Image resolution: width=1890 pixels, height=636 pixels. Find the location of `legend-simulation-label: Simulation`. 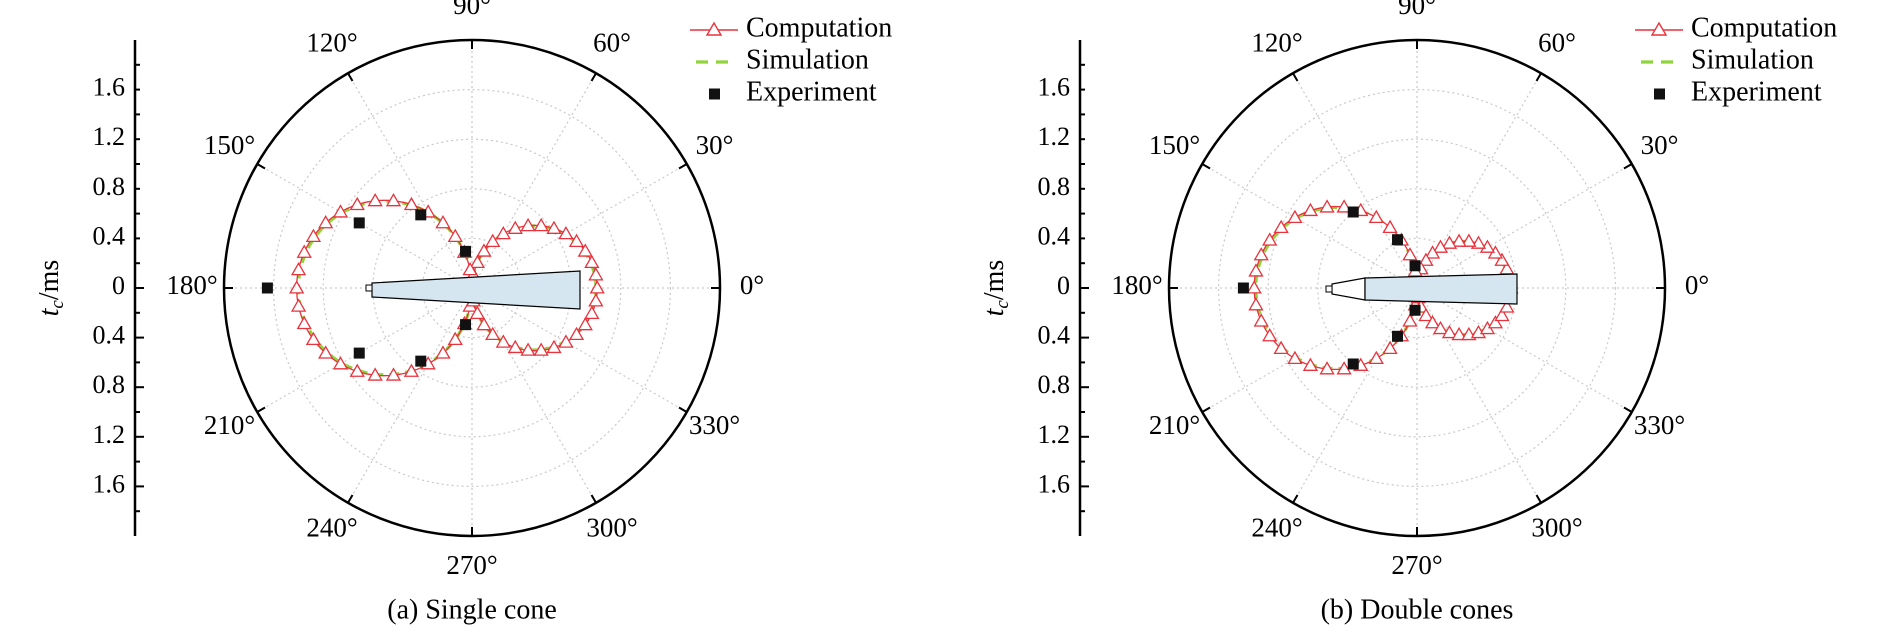

legend-simulation-label: Simulation is located at coordinates (1752, 59).